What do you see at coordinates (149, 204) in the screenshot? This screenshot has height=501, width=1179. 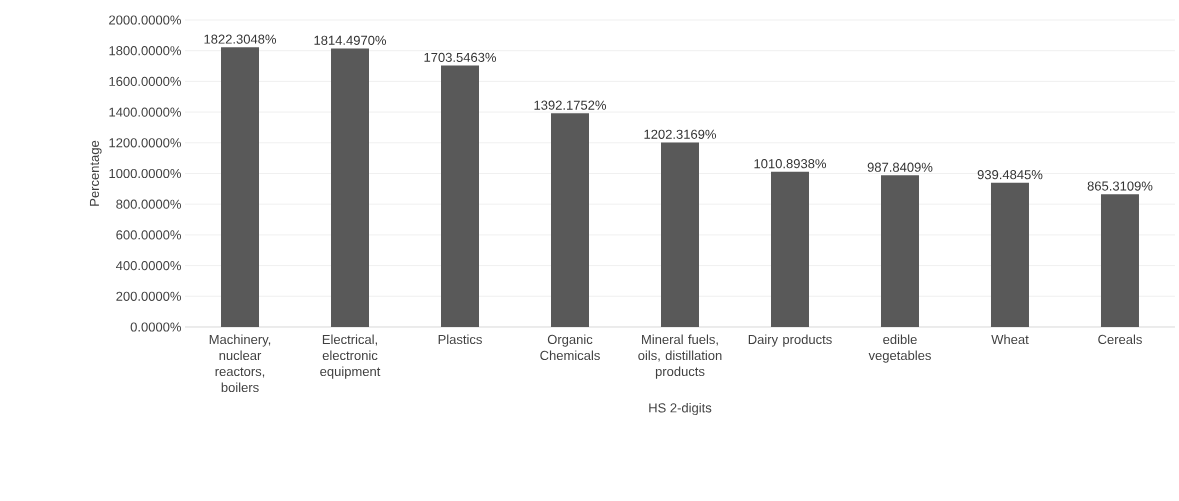 I see `y-tick-label: 800.0000%` at bounding box center [149, 204].